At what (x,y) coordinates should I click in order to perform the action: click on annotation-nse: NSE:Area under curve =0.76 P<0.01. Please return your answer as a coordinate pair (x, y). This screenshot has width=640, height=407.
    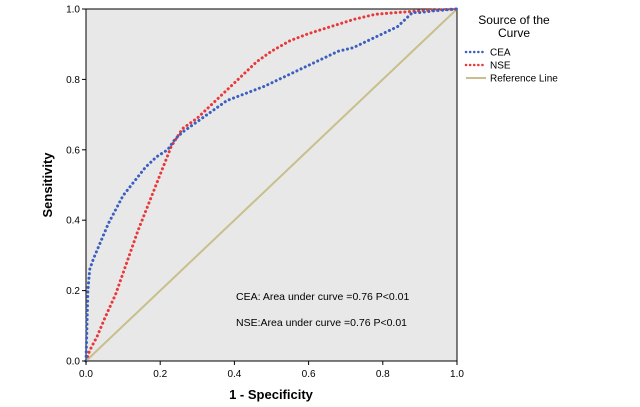
    Looking at the image, I should click on (321, 323).